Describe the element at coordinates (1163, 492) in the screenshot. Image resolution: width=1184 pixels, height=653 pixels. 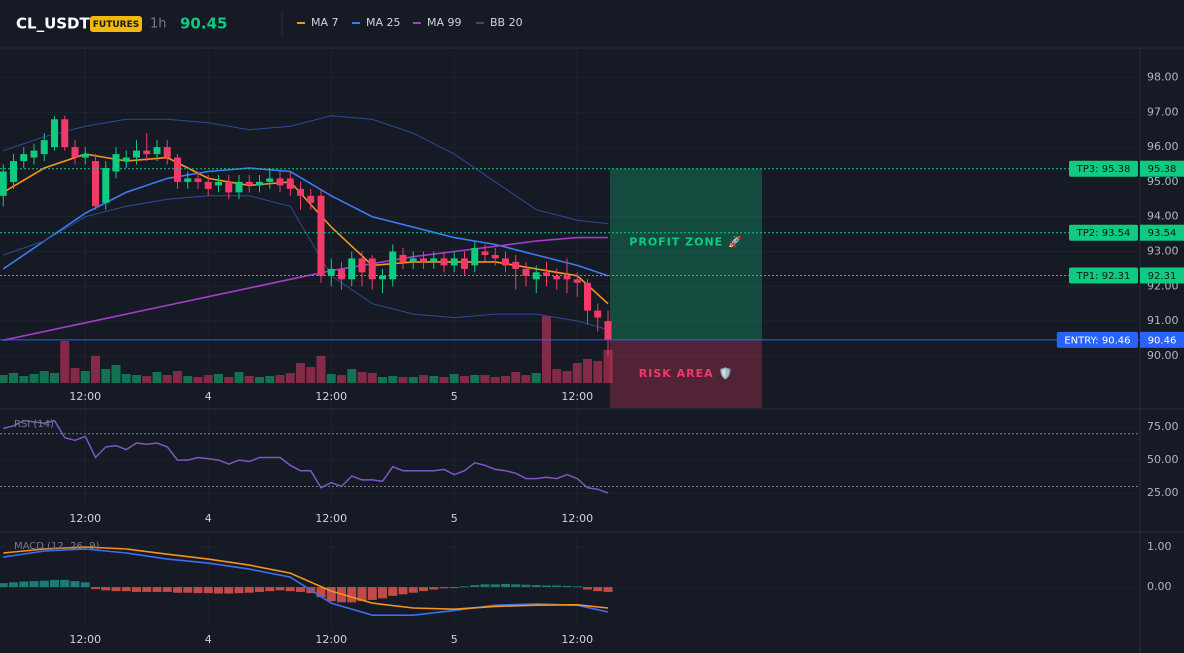
I see `y-tick-label: 25.00` at that location.